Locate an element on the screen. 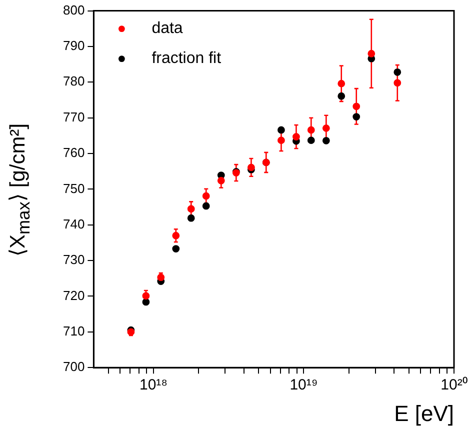 The image size is (472, 432). y-tick-label: 750 is located at coordinates (73, 188).